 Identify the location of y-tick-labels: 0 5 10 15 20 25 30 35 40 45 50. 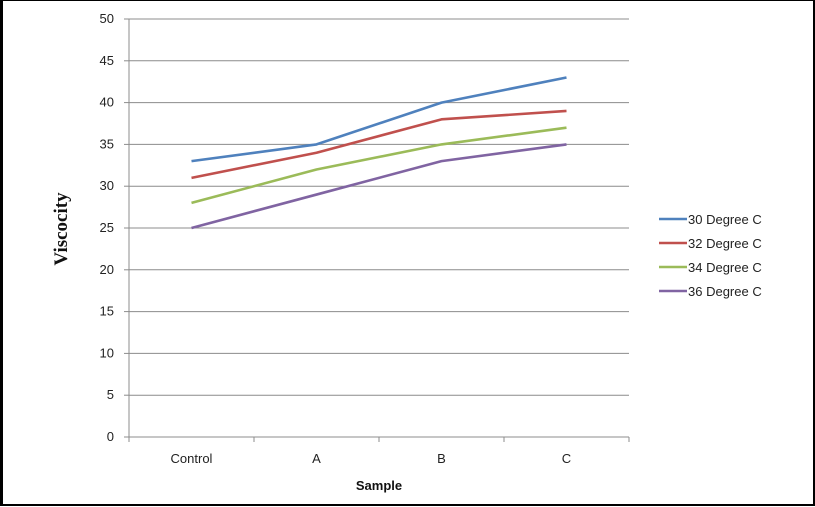
(107, 227).